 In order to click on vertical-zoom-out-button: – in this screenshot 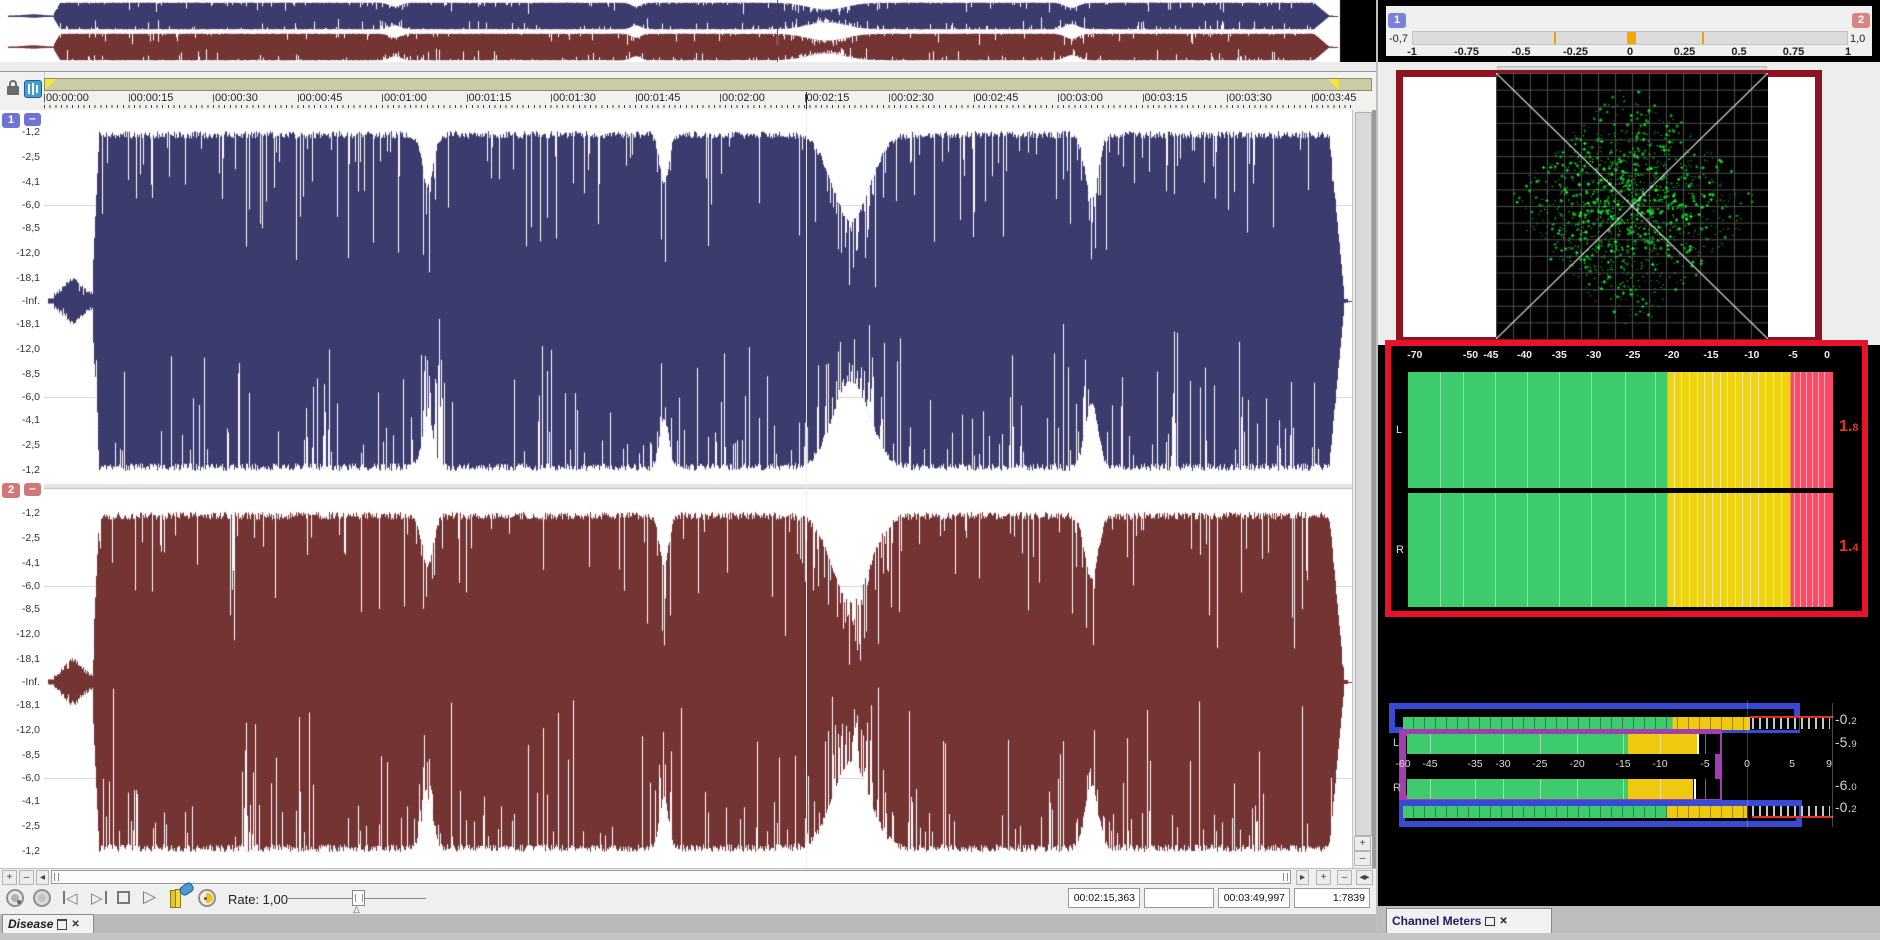, I will do `click(1362, 858)`.